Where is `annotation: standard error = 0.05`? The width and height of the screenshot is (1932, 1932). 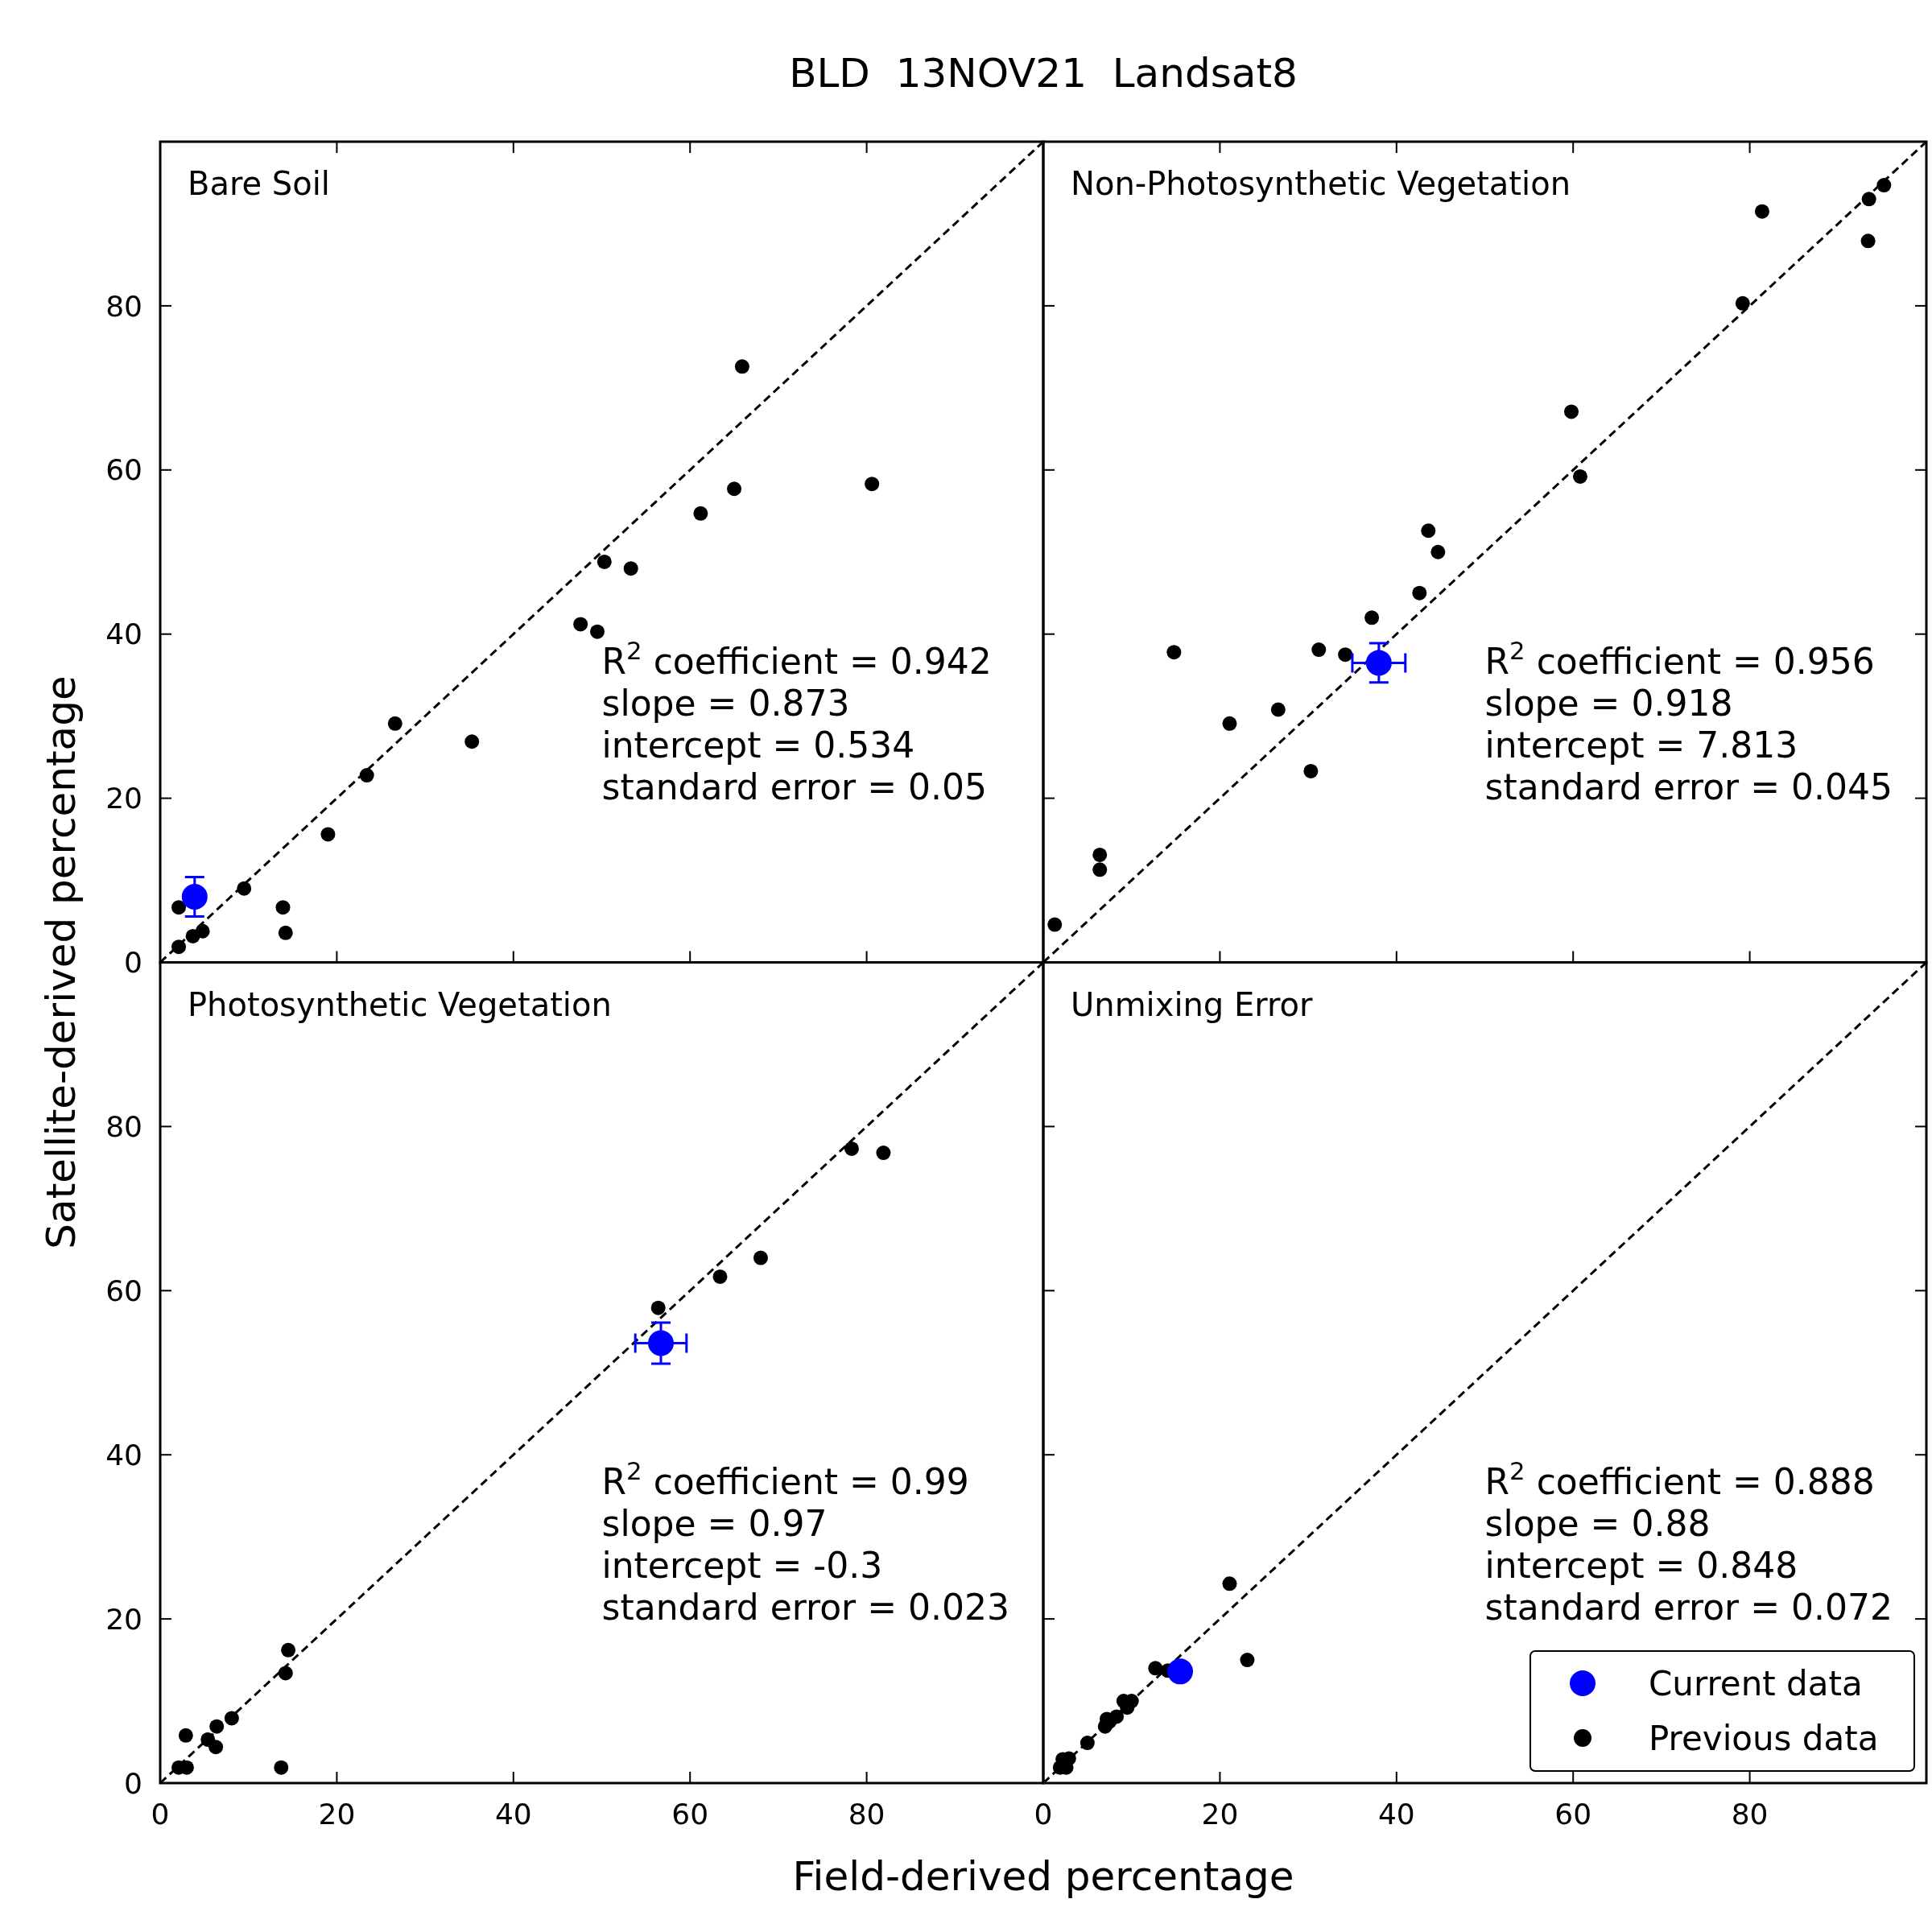 annotation: standard error = 0.05 is located at coordinates (794, 786).